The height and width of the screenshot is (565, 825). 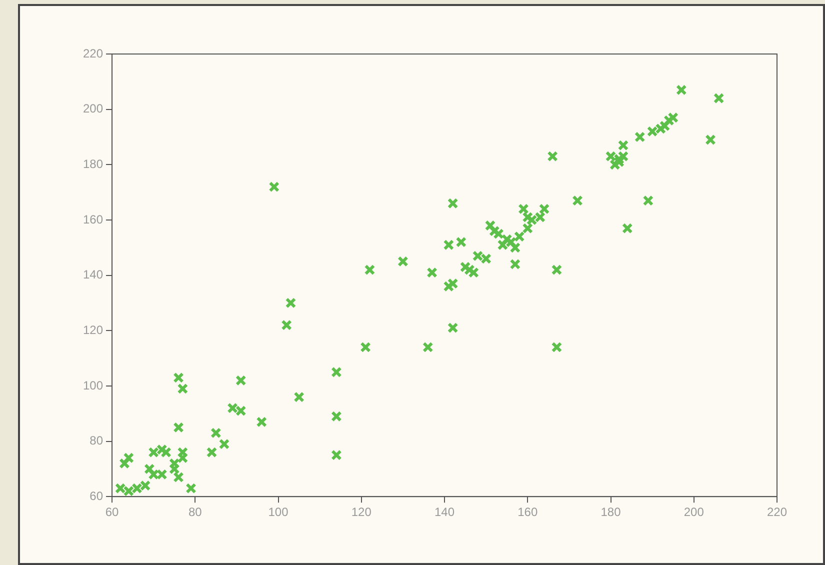 I want to click on x-tick-label: 160, so click(x=528, y=512).